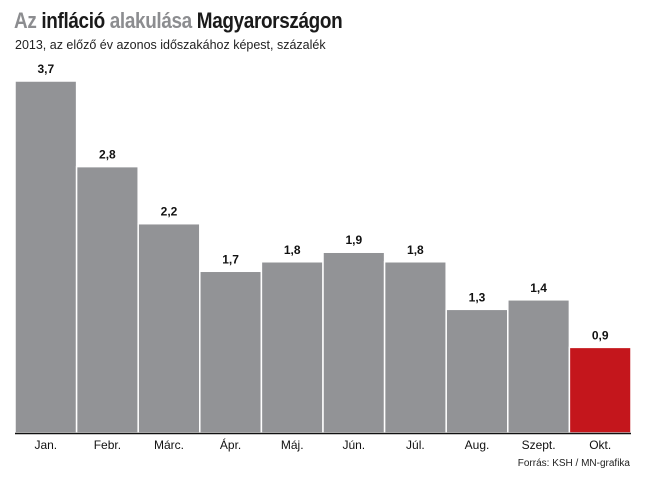 The image size is (646, 481). I want to click on chart-title: Az infláció alakulása Magyarországon, so click(178, 21).